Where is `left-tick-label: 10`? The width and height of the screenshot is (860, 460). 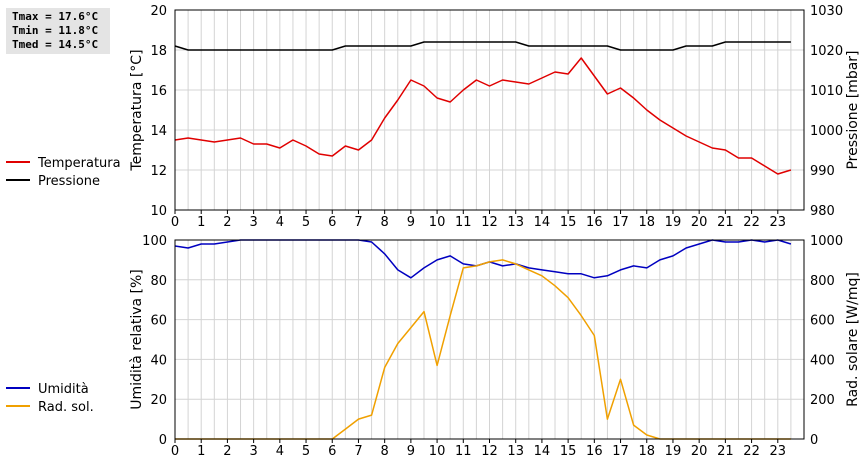
left-tick-label: 10 is located at coordinates (158, 211).